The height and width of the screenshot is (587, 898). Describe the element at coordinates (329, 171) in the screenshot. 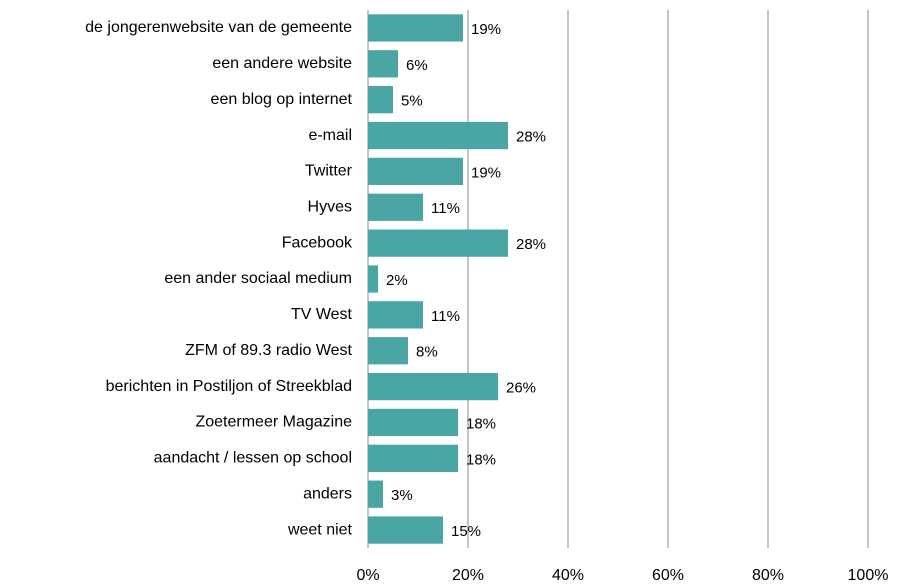

I see `y-tick-label: Twitter` at that location.